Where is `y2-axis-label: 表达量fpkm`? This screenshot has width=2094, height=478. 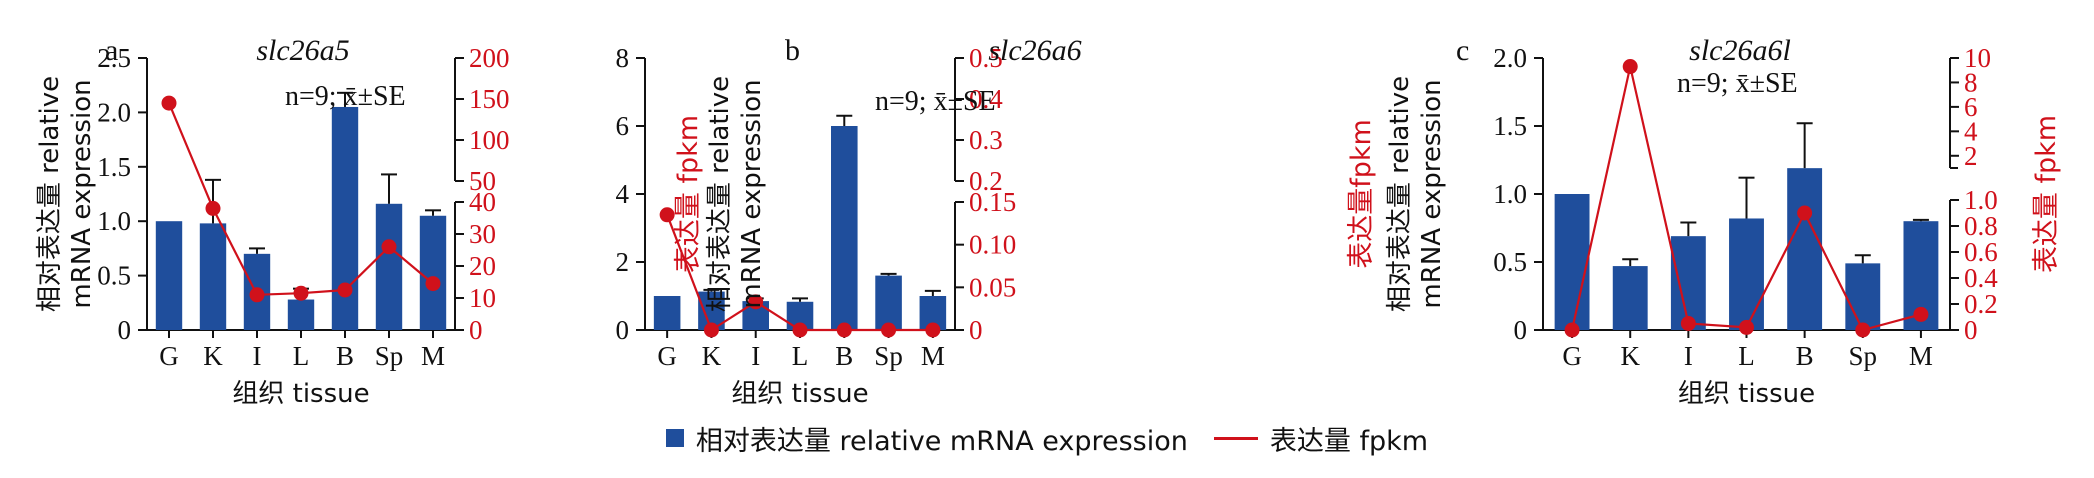 y2-axis-label: 表达量fpkm is located at coordinates (1361, 194).